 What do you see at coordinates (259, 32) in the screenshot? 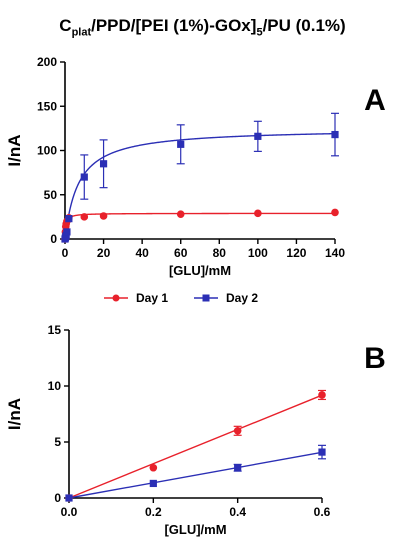
I see `title-subscript-2: 5` at bounding box center [259, 32].